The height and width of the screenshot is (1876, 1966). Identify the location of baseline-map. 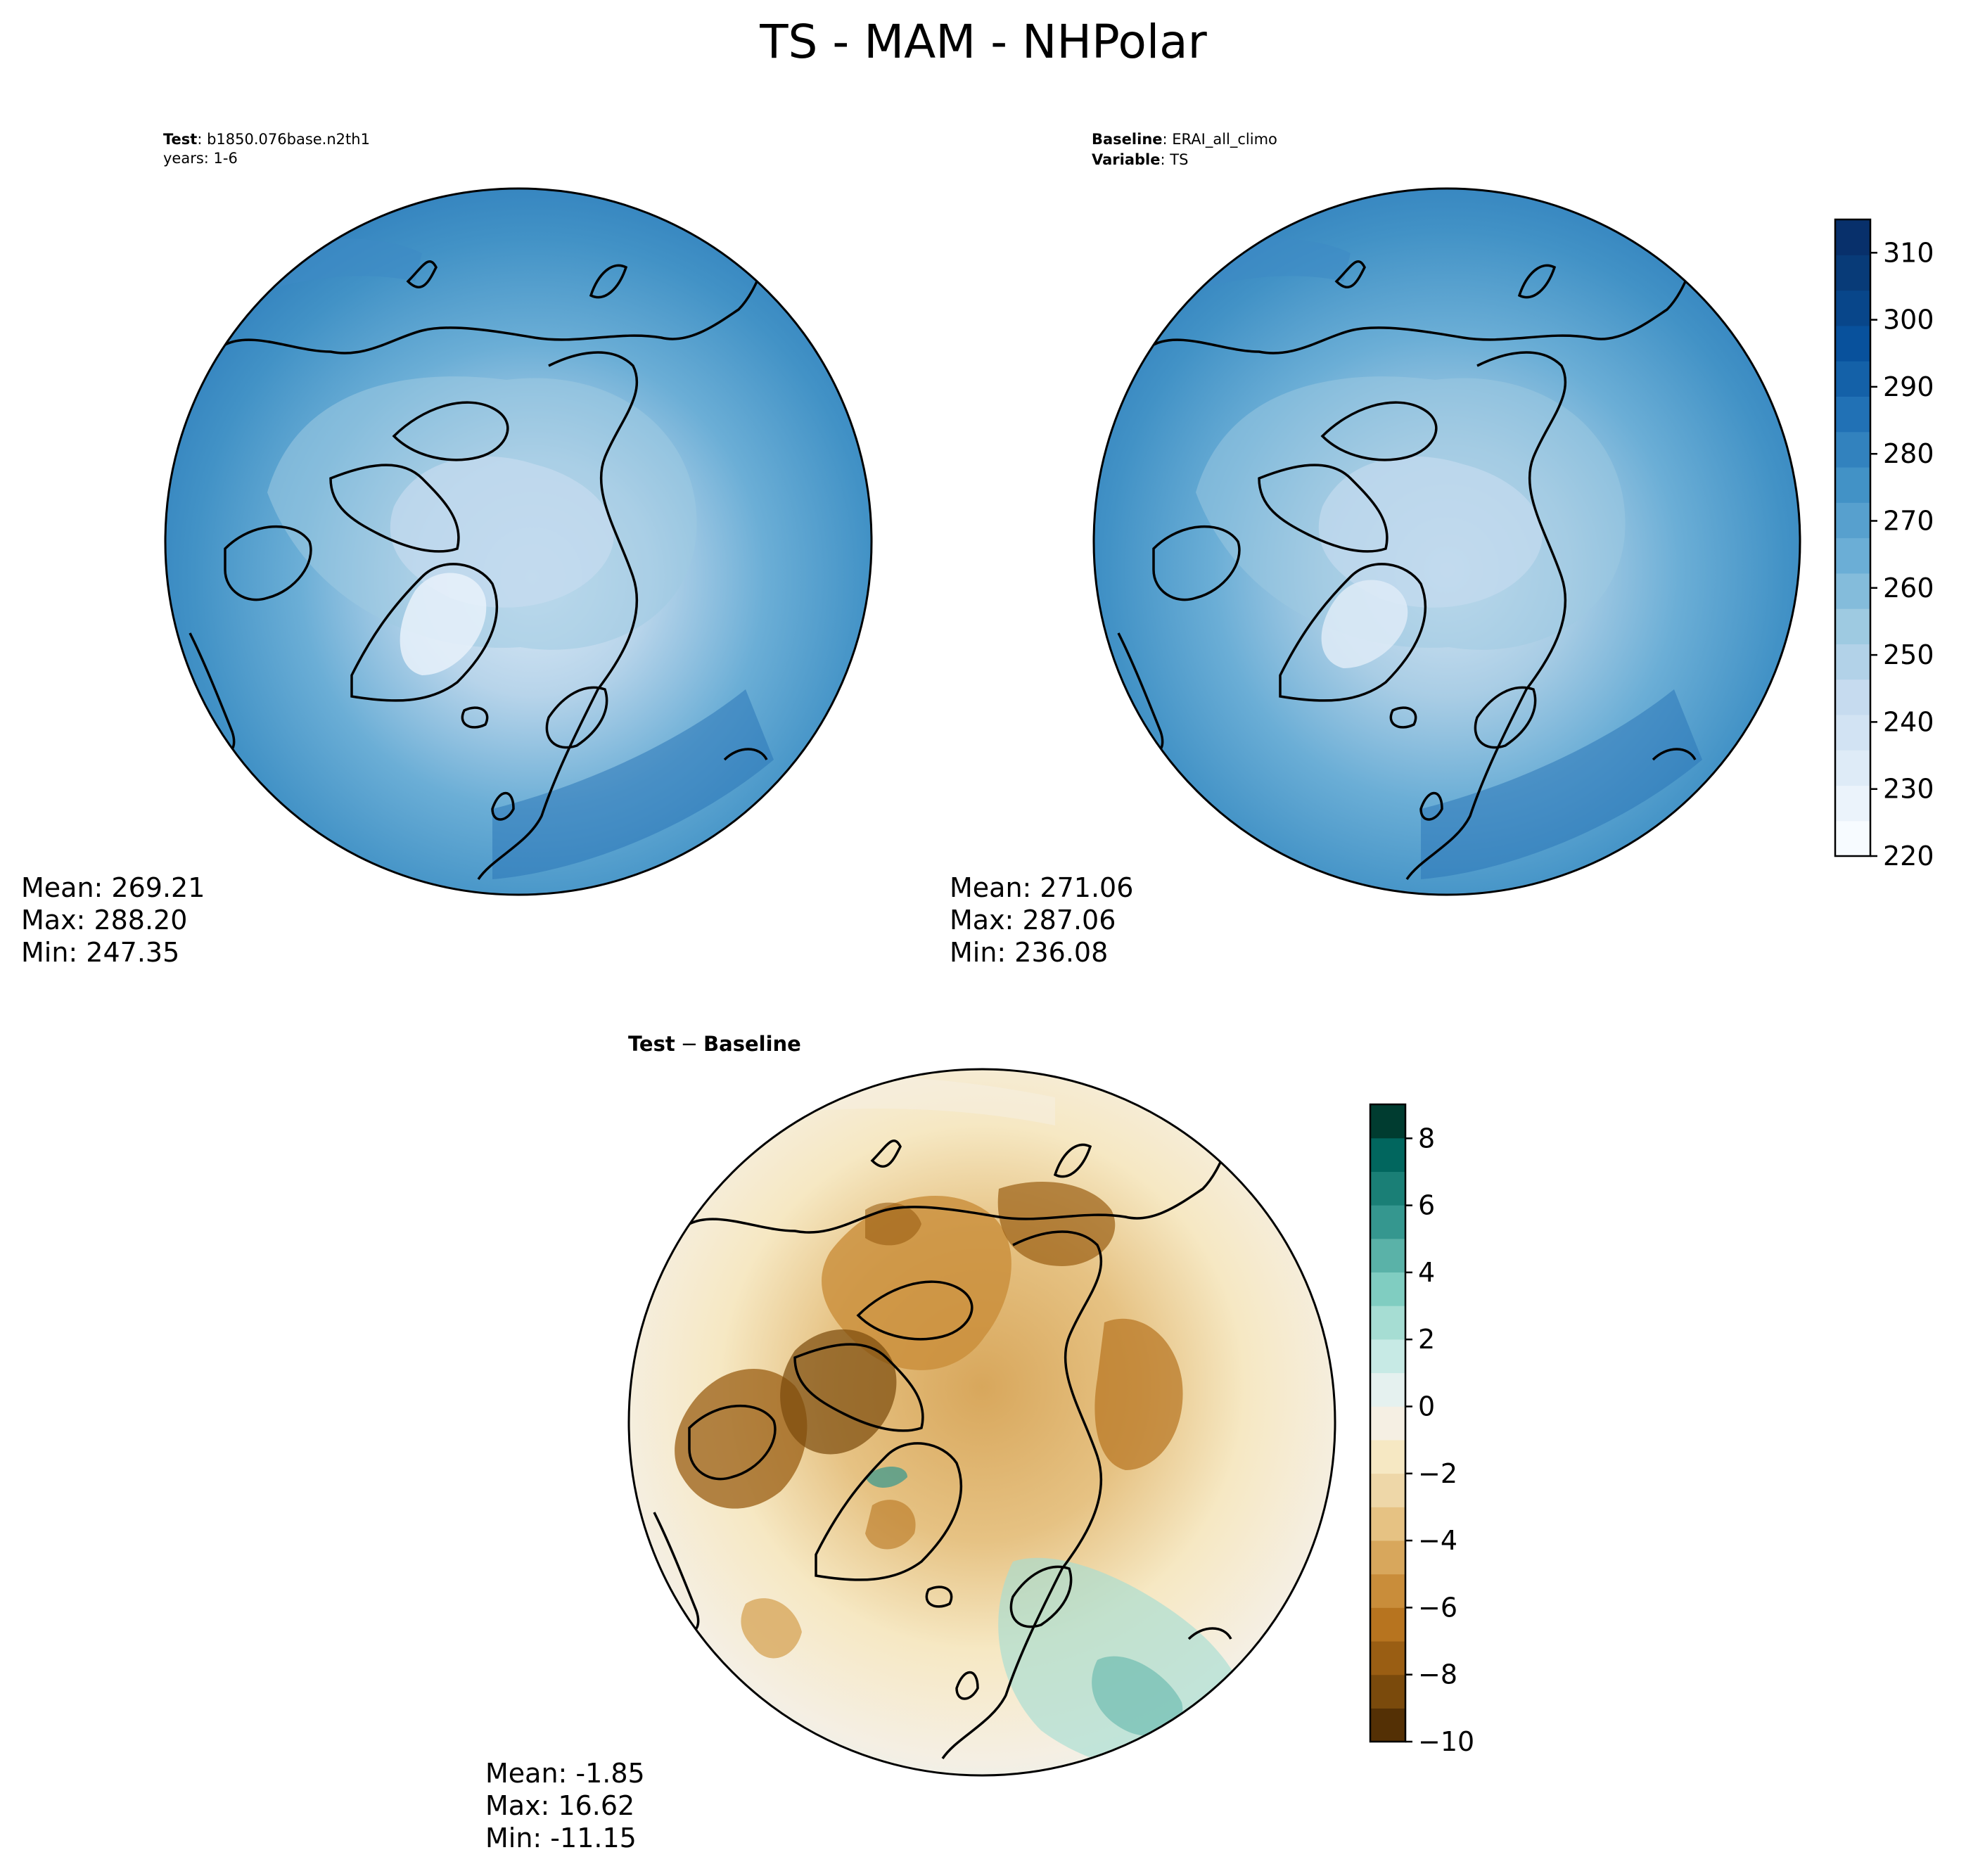
(1447, 542).